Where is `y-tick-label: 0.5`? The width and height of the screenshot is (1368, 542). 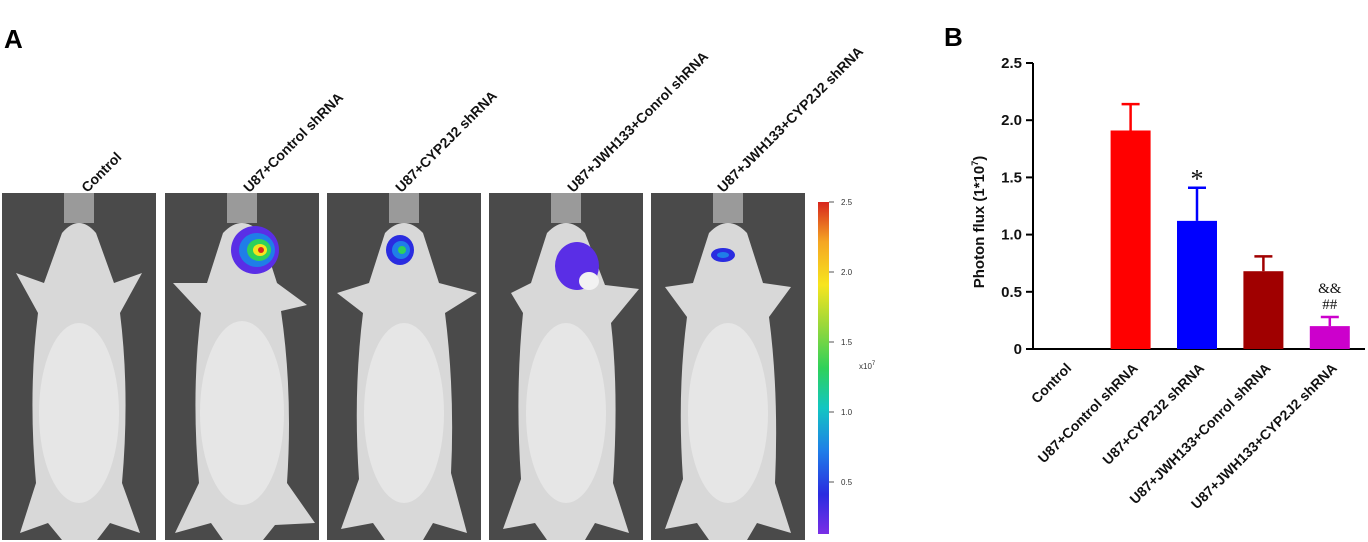
y-tick-label: 0.5 is located at coordinates (1011, 292).